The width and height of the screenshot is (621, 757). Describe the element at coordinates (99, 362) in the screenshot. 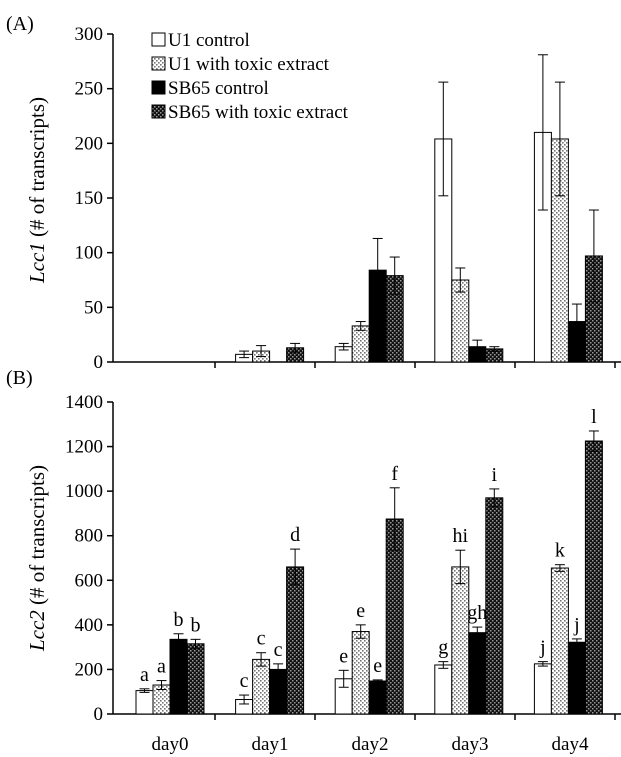

I see `panel-a-y-tick-label: 0` at that location.